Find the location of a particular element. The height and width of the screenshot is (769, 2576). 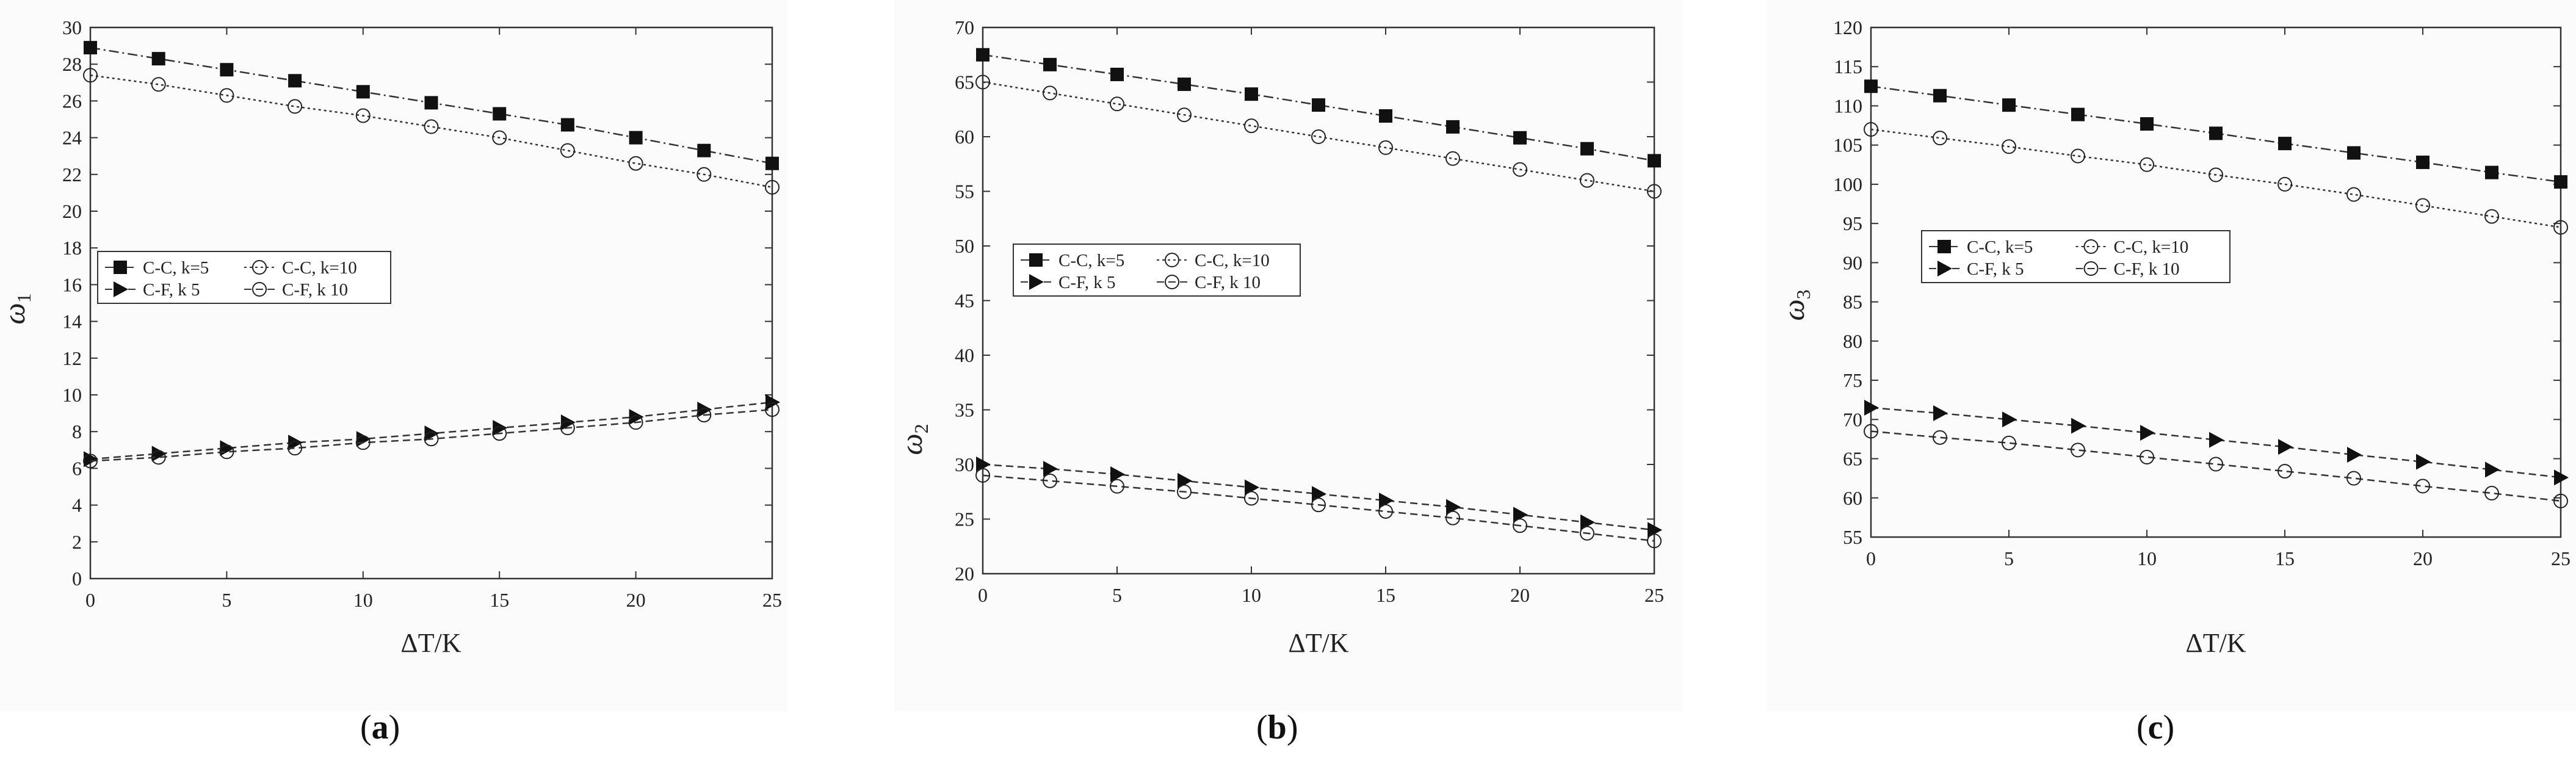

panel-a-y-tick-label: 2 is located at coordinates (77, 542).